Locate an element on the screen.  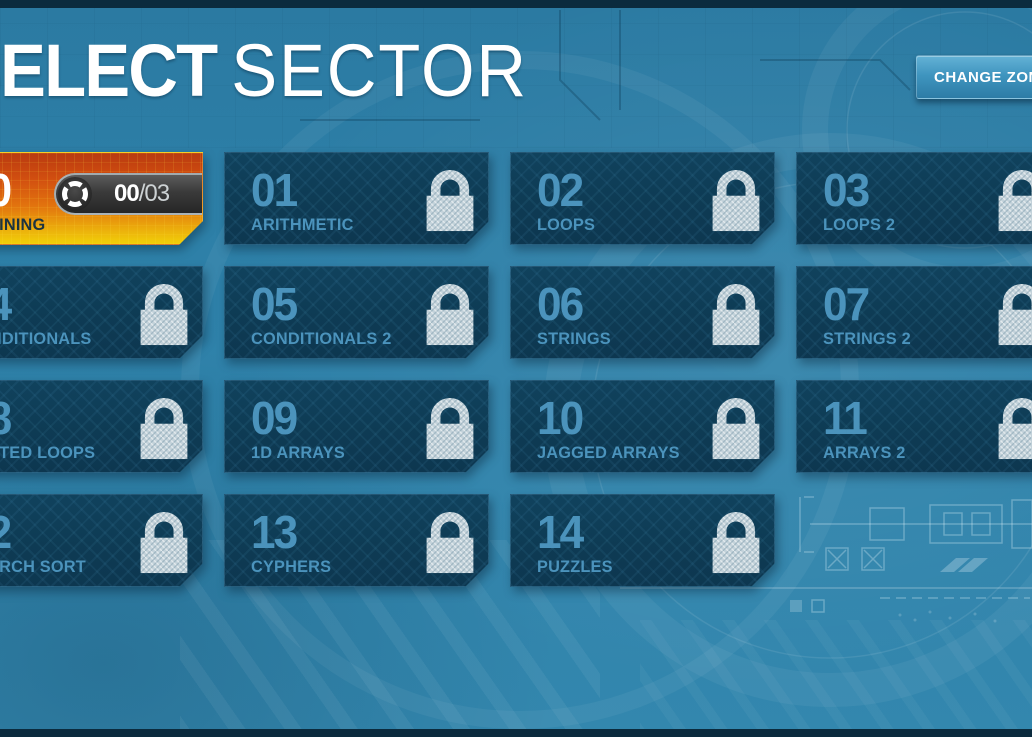
sector-number: 05 is located at coordinates (274, 304).